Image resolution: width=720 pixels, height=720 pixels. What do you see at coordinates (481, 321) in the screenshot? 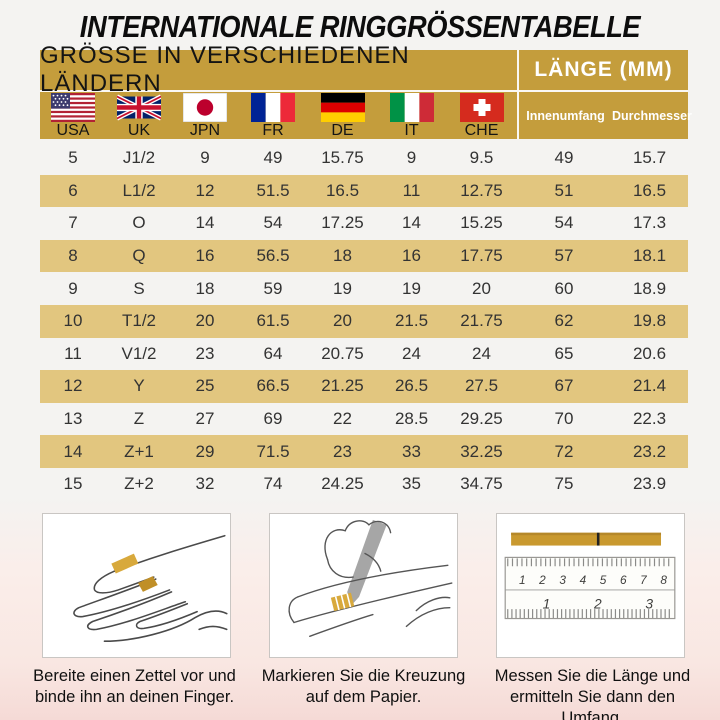
I see `cell-che: 21.75` at bounding box center [481, 321].